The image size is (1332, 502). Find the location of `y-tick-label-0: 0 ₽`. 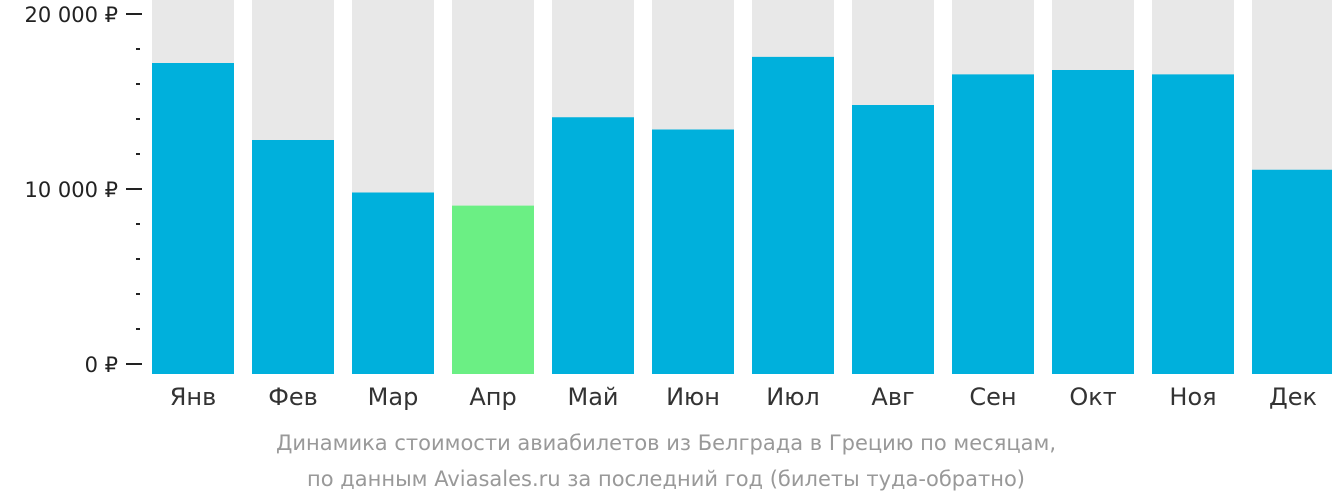

y-tick-label-0: 0 ₽ is located at coordinates (101, 365).